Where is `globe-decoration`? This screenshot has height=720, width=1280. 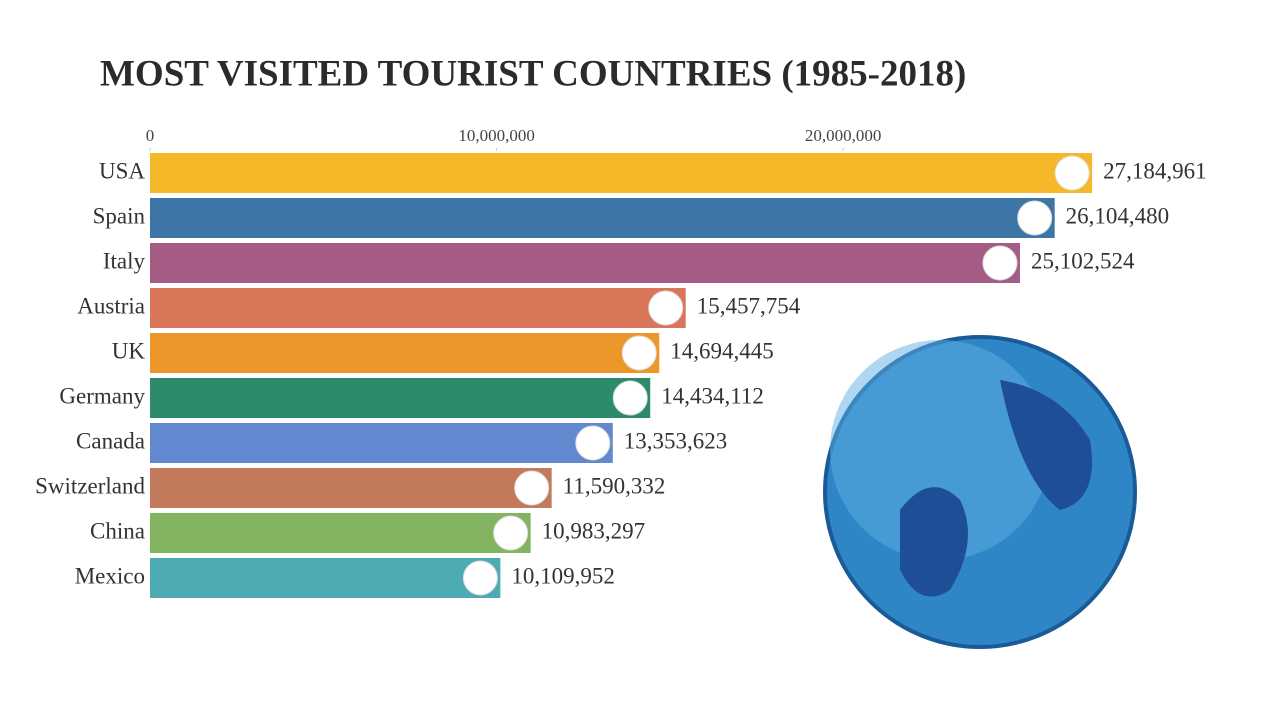
globe-decoration is located at coordinates (980, 492).